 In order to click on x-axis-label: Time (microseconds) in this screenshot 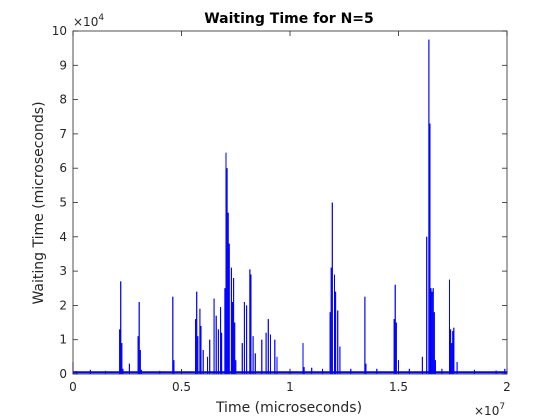, I will do `click(288, 408)`.